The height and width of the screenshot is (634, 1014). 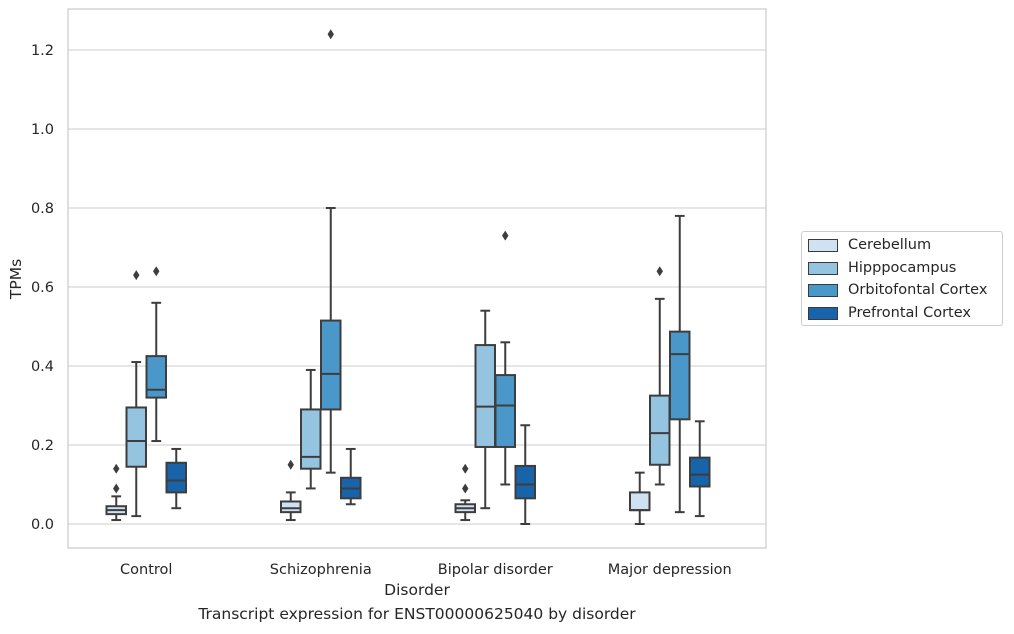 I want to click on legend-label-orbitofontal-cortex: Orbitofontal Cortex, so click(x=918, y=290).